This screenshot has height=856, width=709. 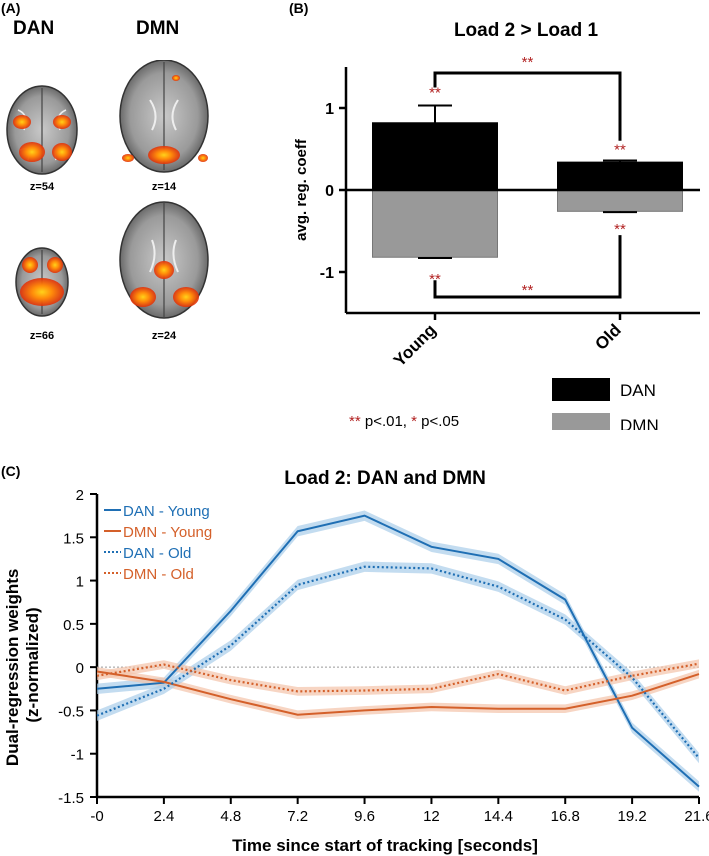 I want to click on line-y-tick-label: 1.5, so click(x=73, y=538).